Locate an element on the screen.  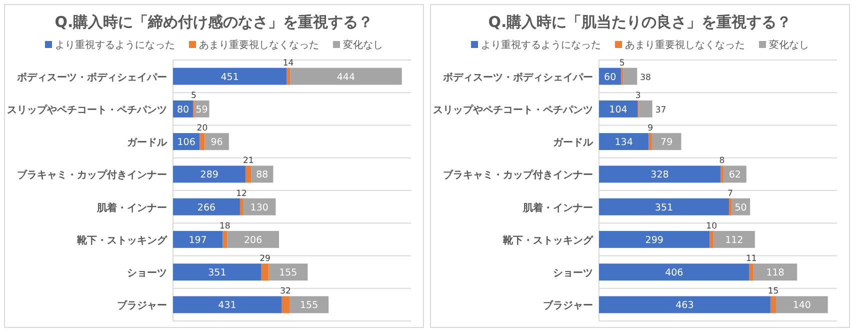
data-label: 118 is located at coordinates (775, 273).